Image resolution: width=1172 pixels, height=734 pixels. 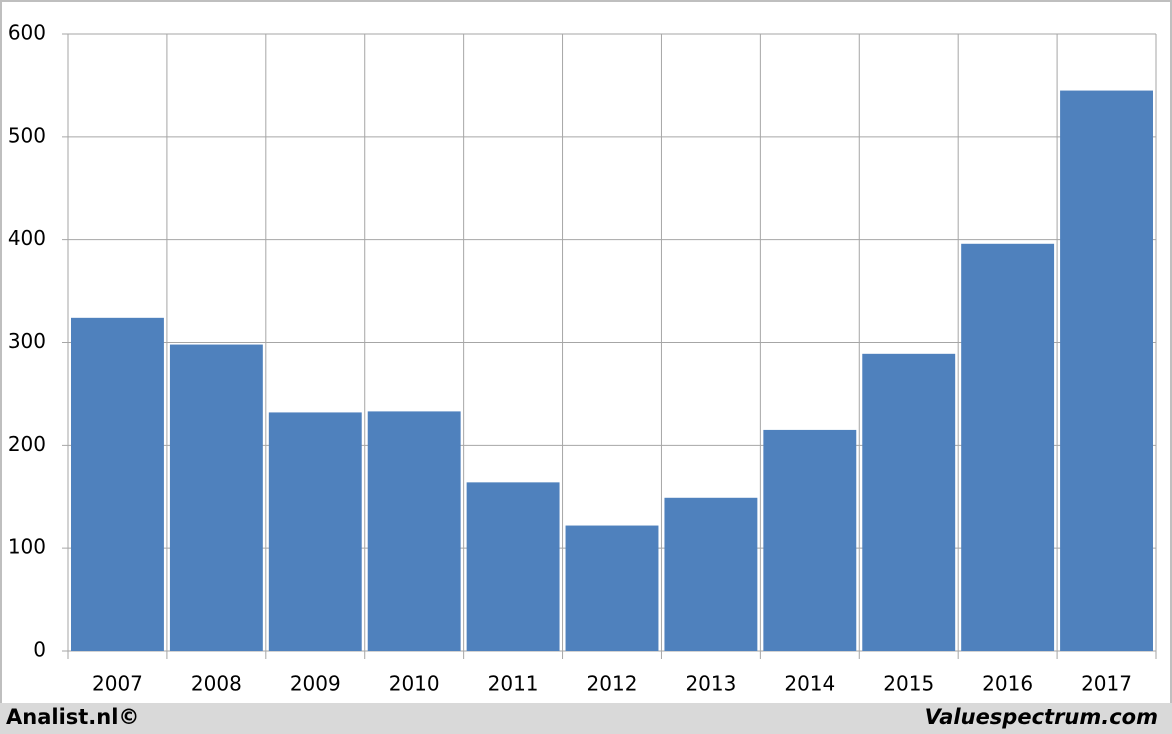 What do you see at coordinates (27, 547) in the screenshot?
I see `y-tick-label: 100` at bounding box center [27, 547].